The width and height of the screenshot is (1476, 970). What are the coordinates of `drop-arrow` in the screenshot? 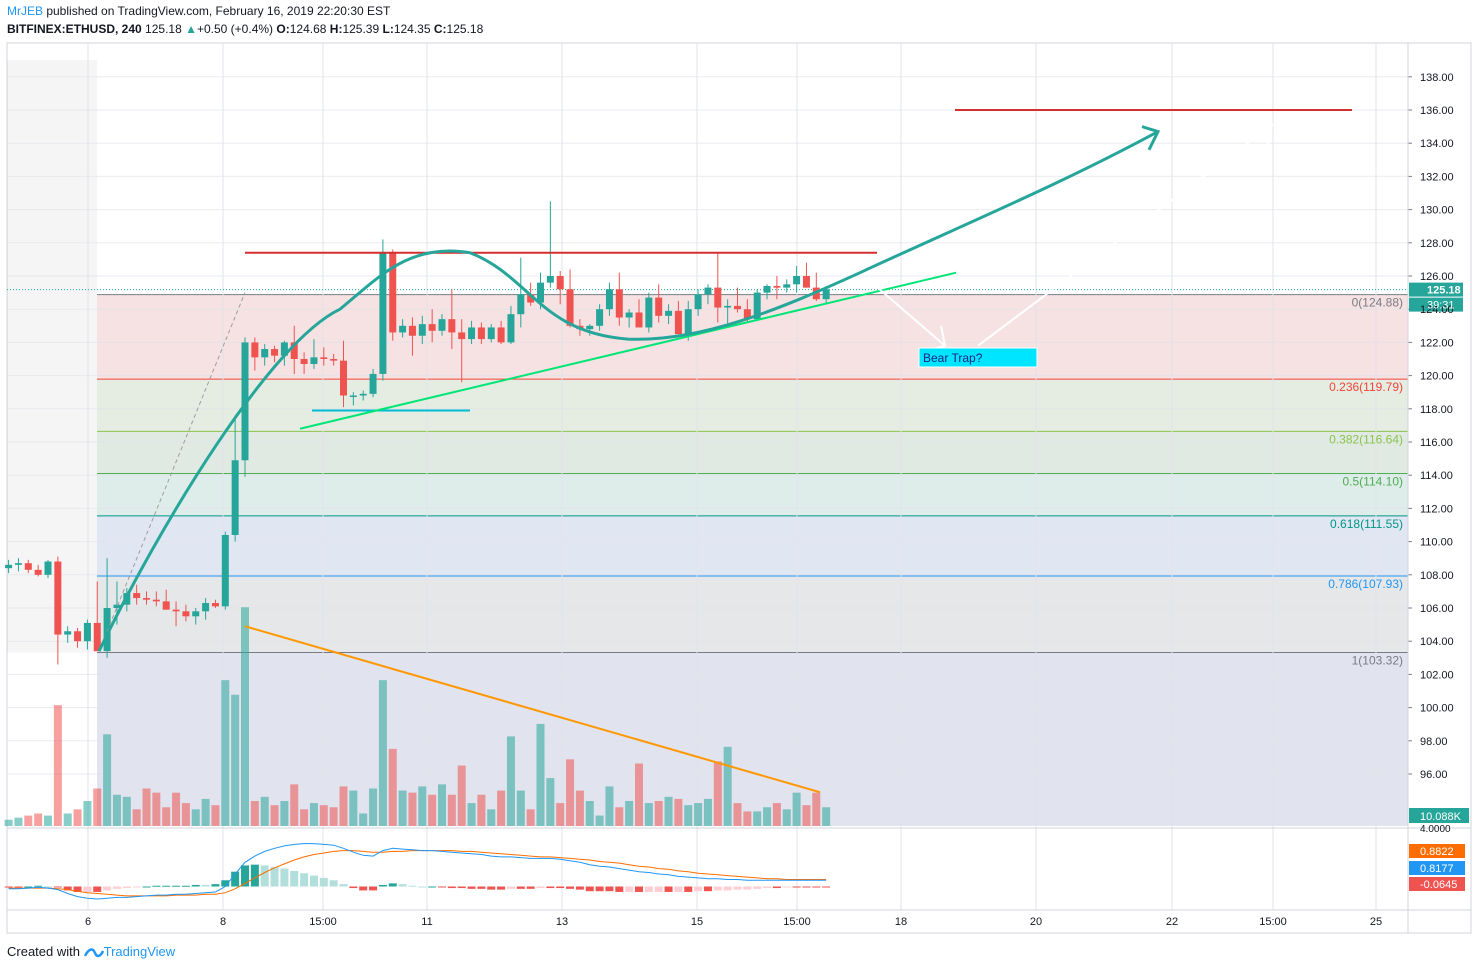 It's located at (905, 311).